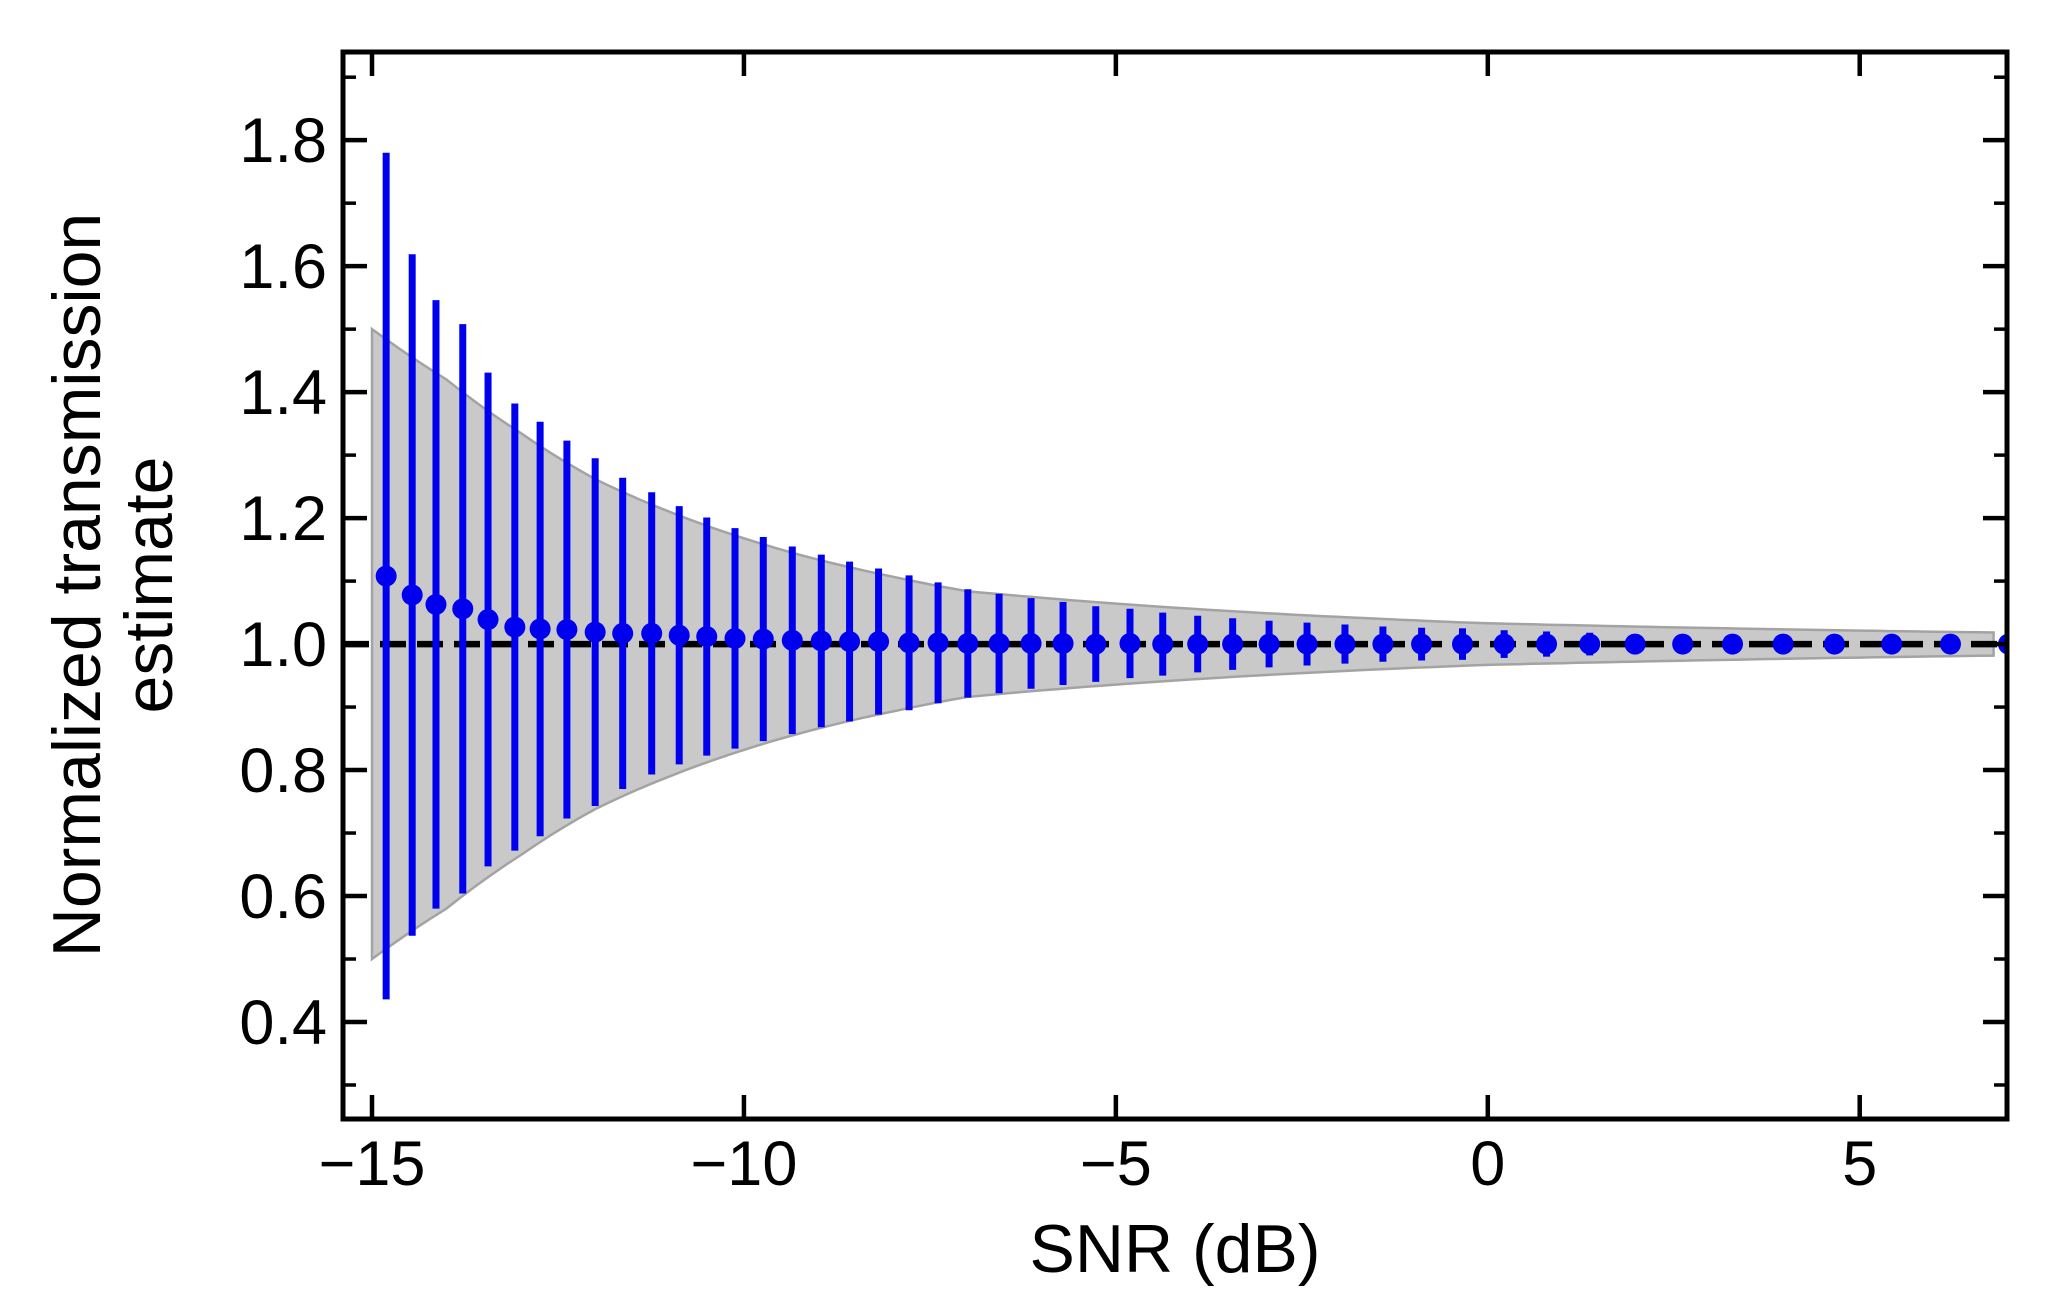 This screenshot has height=1313, width=2066. Describe the element at coordinates (1175, 1249) in the screenshot. I see `x-axis-title: SNR (dB)` at that location.